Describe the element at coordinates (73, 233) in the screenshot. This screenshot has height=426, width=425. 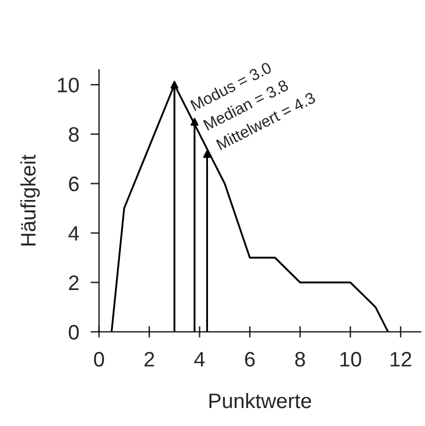
I see `y-tick-label: 4` at that location.